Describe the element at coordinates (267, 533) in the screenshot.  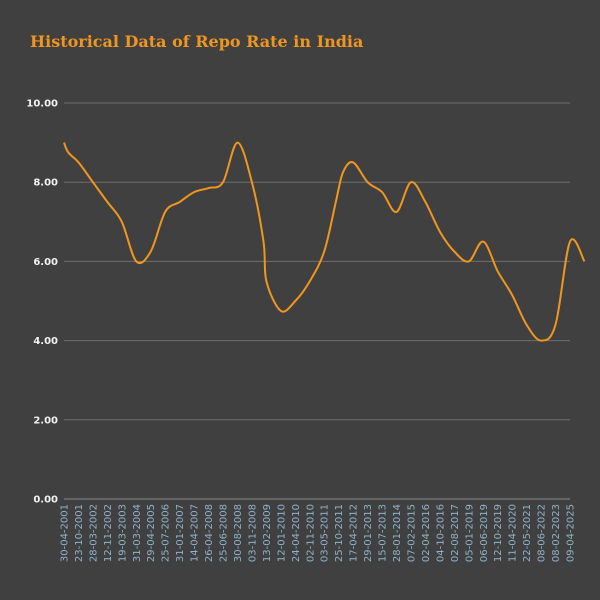
I see `x-tick-label: 13-02-2009` at that location.